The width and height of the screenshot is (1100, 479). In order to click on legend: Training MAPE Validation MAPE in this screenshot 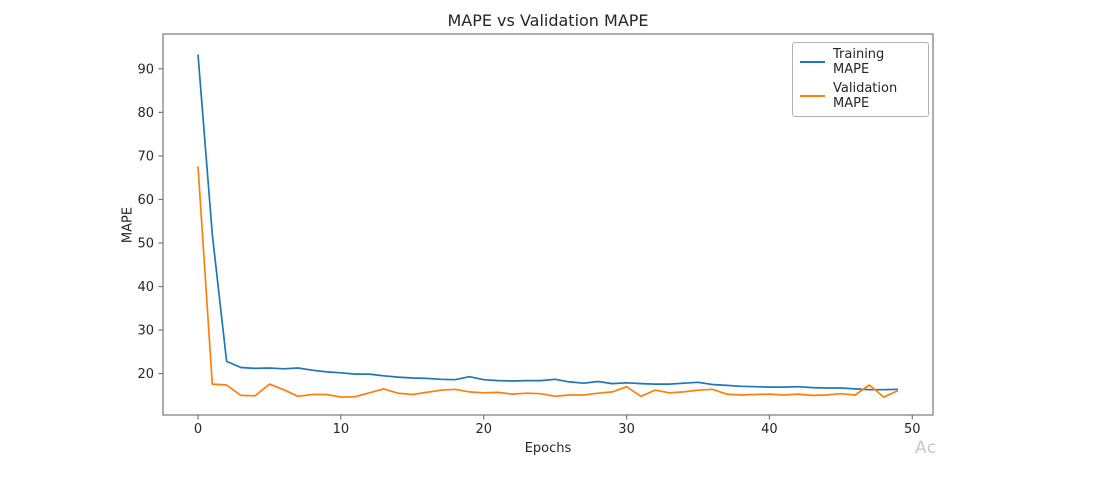, I will do `click(860, 79)`.